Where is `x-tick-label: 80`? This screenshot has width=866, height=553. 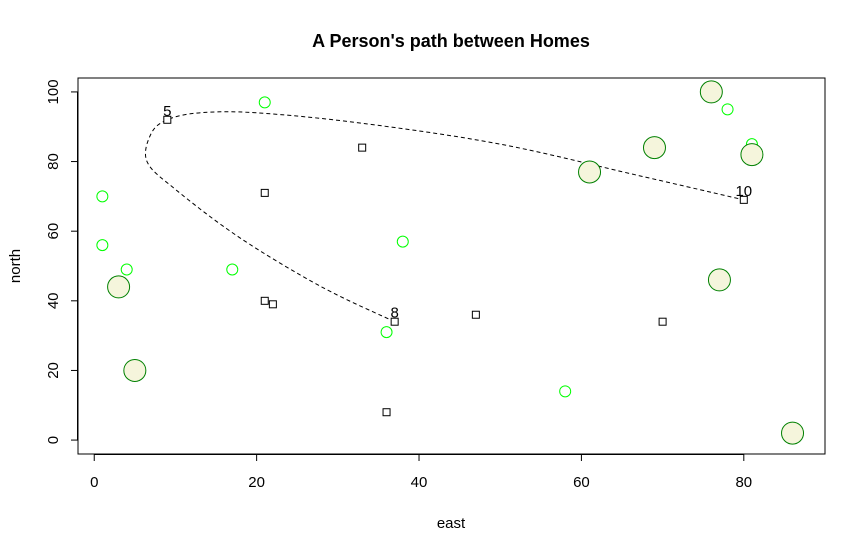 x-tick-label: 80 is located at coordinates (743, 482).